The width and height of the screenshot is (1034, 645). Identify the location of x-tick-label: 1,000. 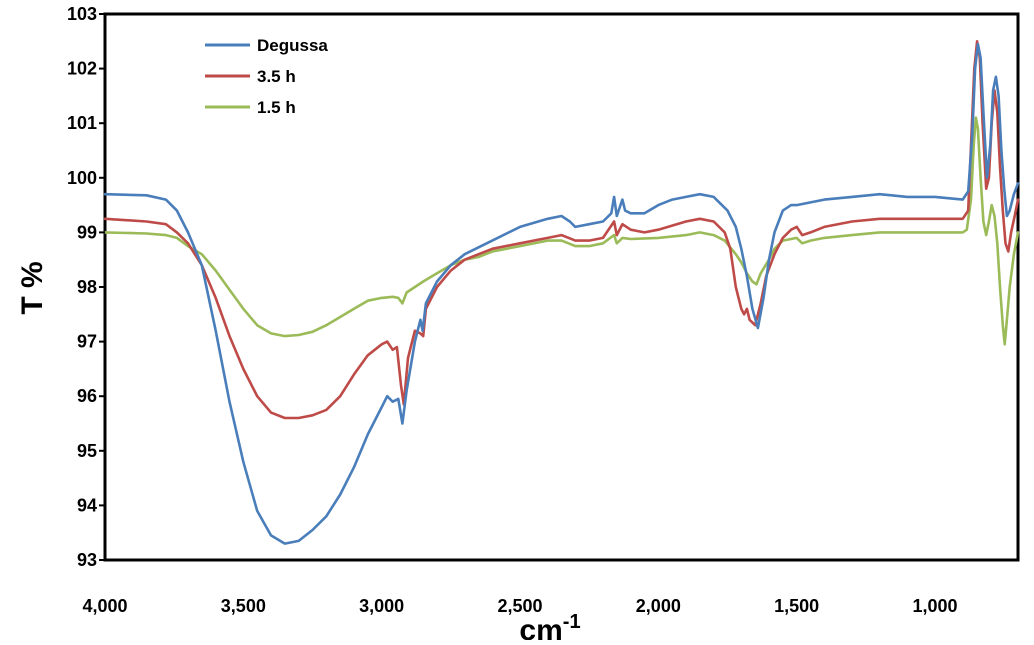
(934, 606).